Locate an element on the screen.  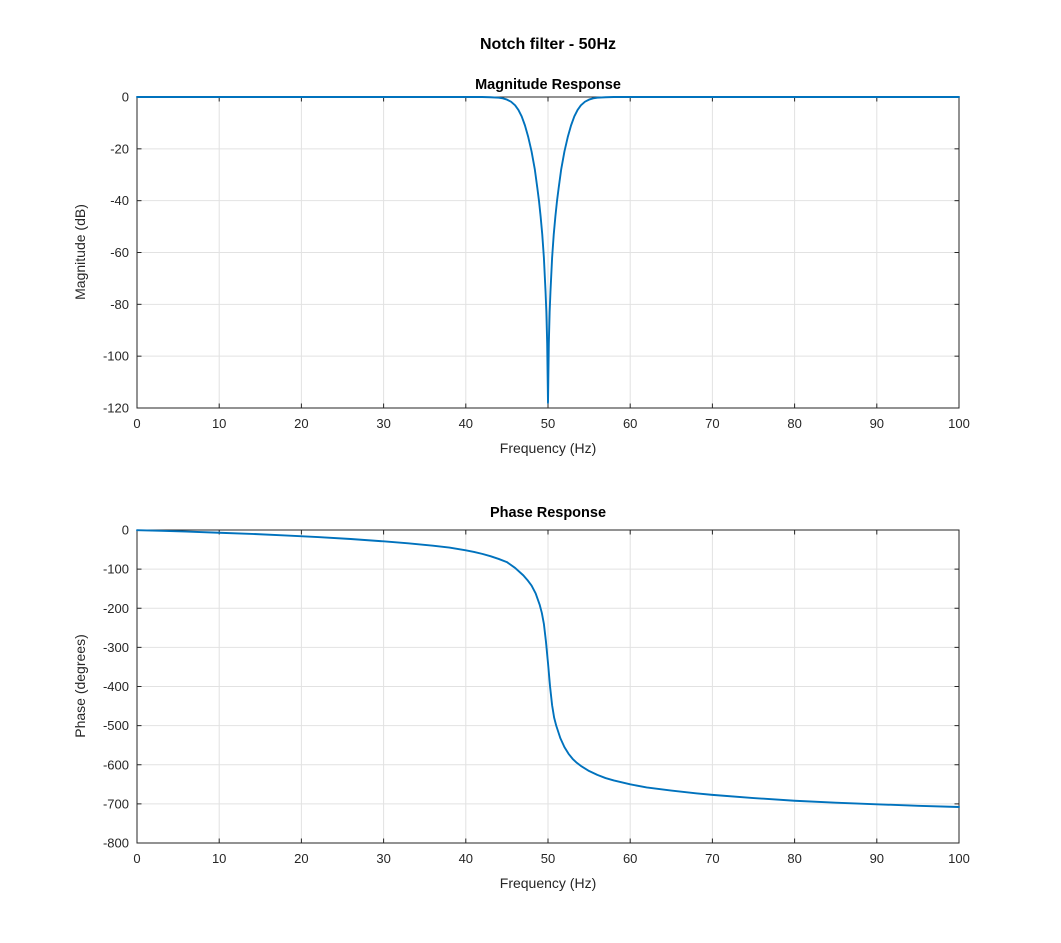
magnitude-xlabel: Frequency (Hz) is located at coordinates (548, 448).